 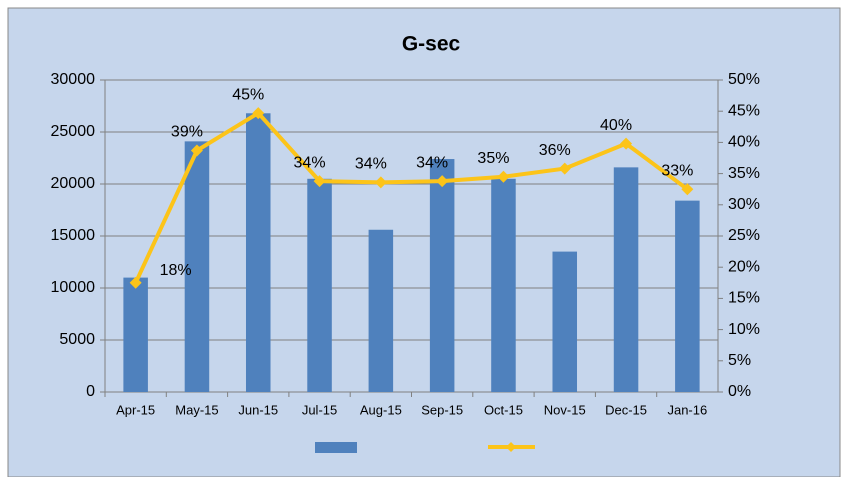 What do you see at coordinates (73, 287) in the screenshot?
I see `y-tick-label: 10000` at bounding box center [73, 287].